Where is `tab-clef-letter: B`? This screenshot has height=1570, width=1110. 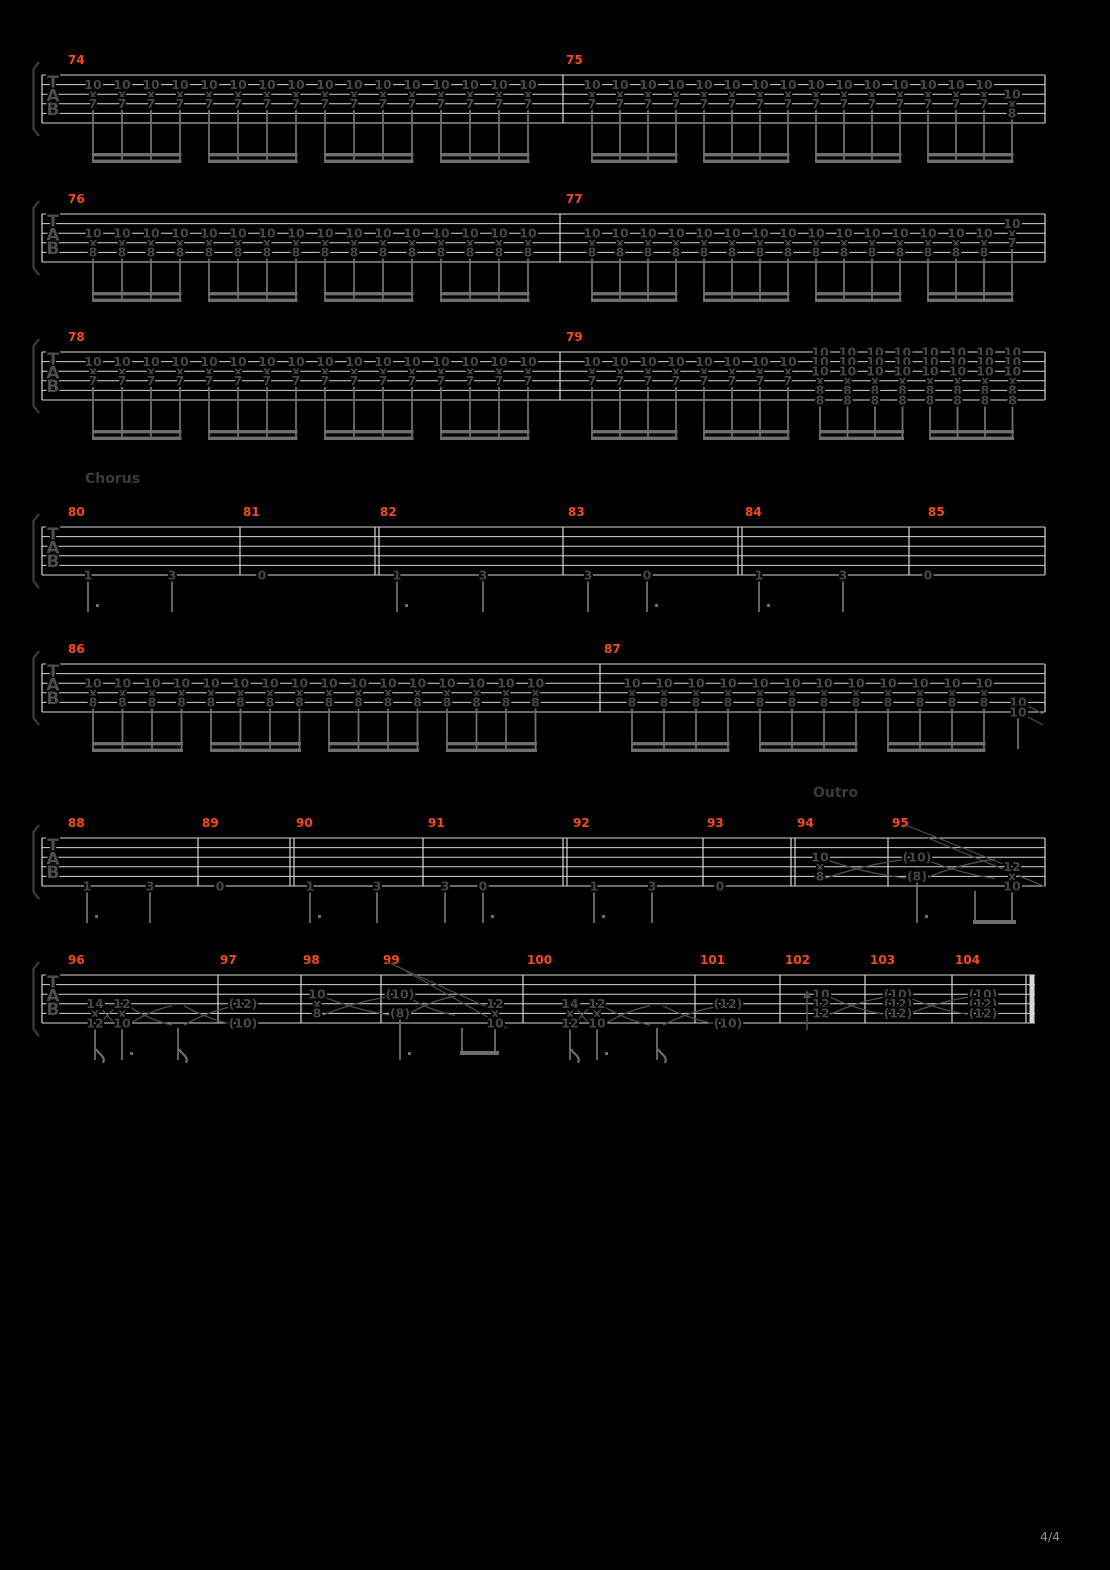 tab-clef-letter: B is located at coordinates (53, 249).